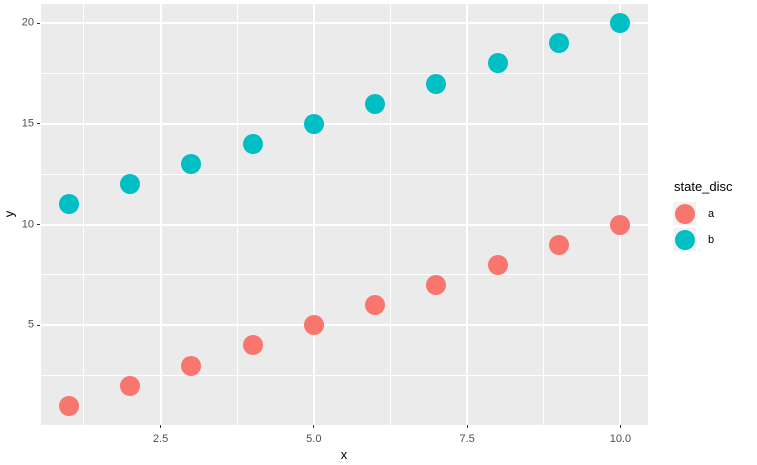  What do you see at coordinates (620, 439) in the screenshot?
I see `x-tick-label: 10.0` at bounding box center [620, 439].